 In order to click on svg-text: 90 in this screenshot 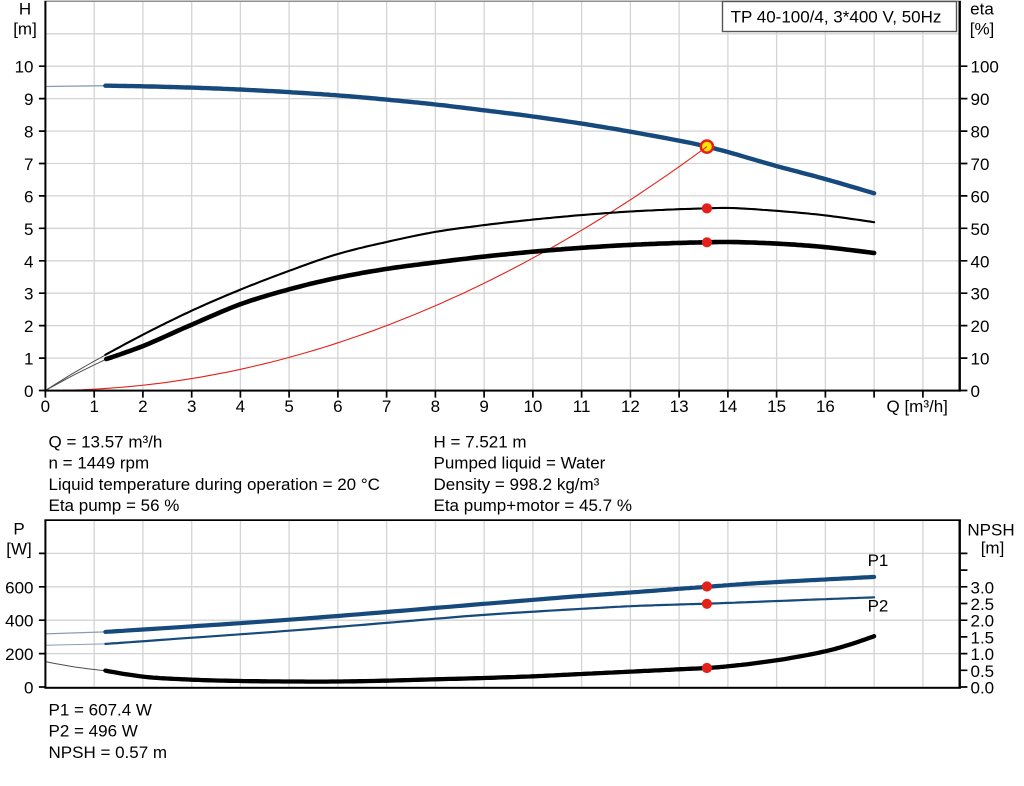, I will do `click(980, 99)`.